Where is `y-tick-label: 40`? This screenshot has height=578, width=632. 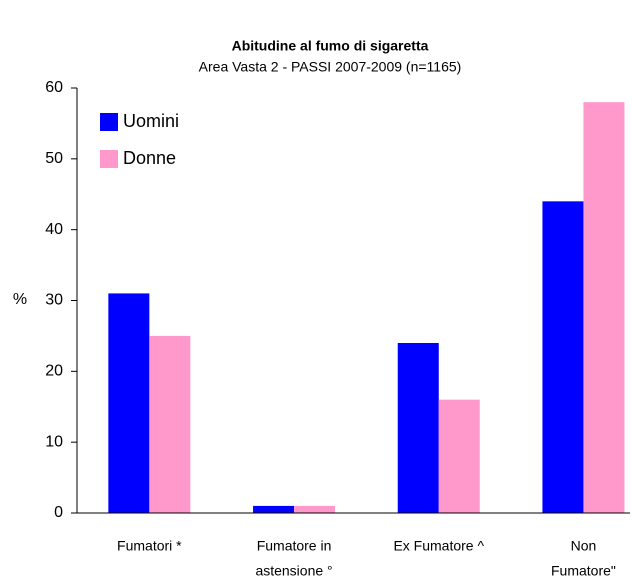
y-tick-label: 40 is located at coordinates (54, 229).